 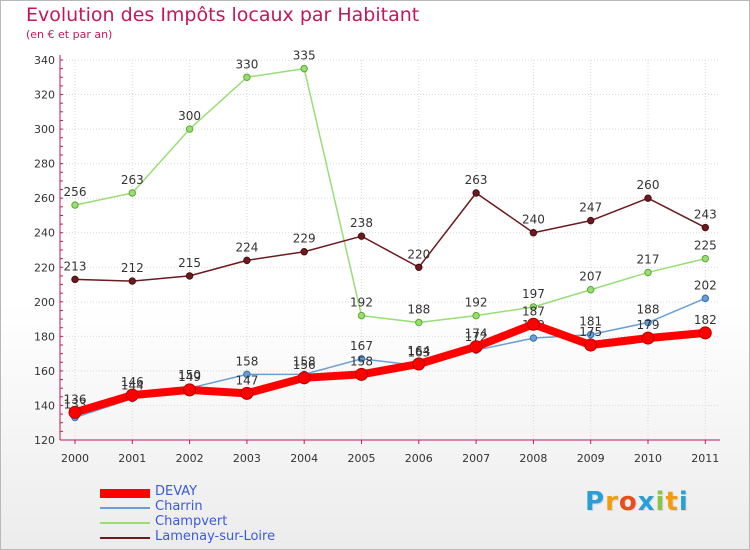 What do you see at coordinates (191, 521) in the screenshot?
I see `legend-label: Champvert` at bounding box center [191, 521].